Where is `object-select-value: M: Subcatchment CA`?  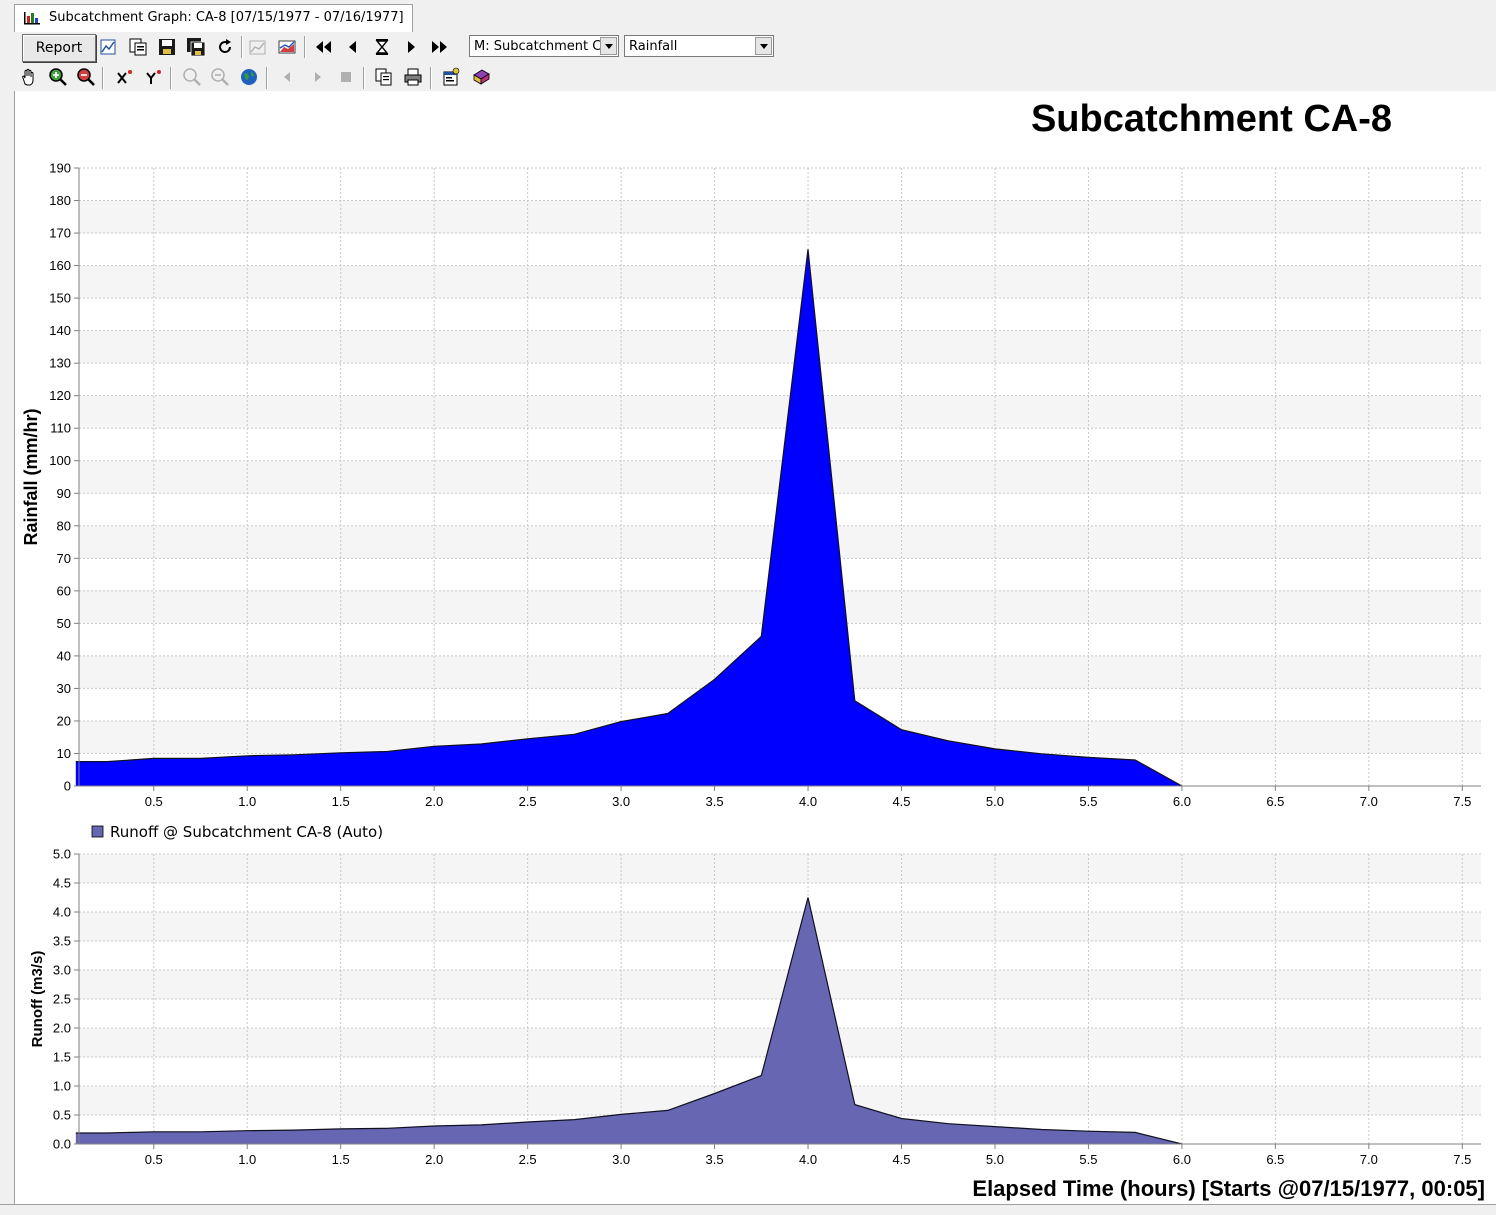 object-select-value: M: Subcatchment CA is located at coordinates (542, 46).